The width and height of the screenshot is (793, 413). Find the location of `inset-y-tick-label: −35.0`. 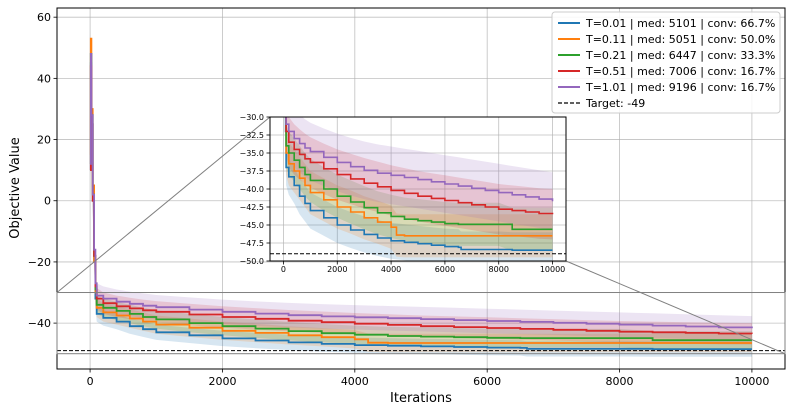

inset-y-tick-label: −35.0 is located at coordinates (251, 153).